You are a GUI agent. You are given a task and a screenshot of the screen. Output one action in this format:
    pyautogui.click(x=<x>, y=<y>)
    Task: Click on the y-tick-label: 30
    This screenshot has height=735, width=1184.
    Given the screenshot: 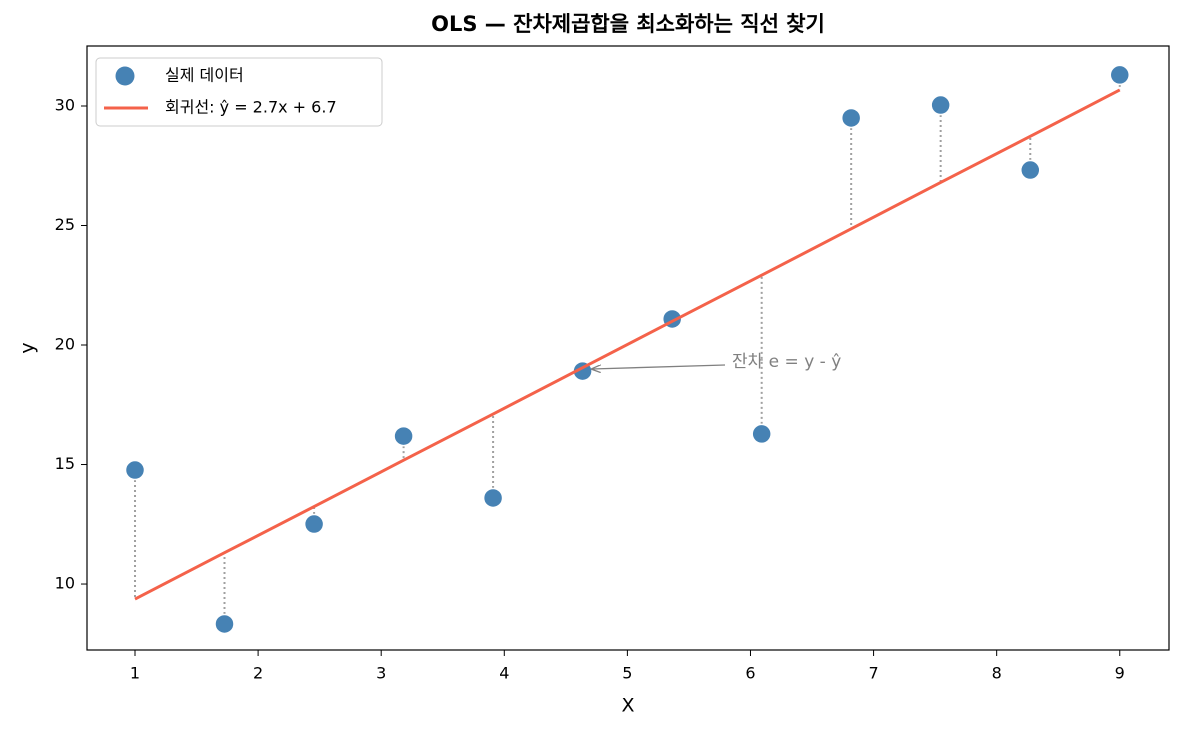 What is the action you would take?
    pyautogui.click(x=65, y=104)
    